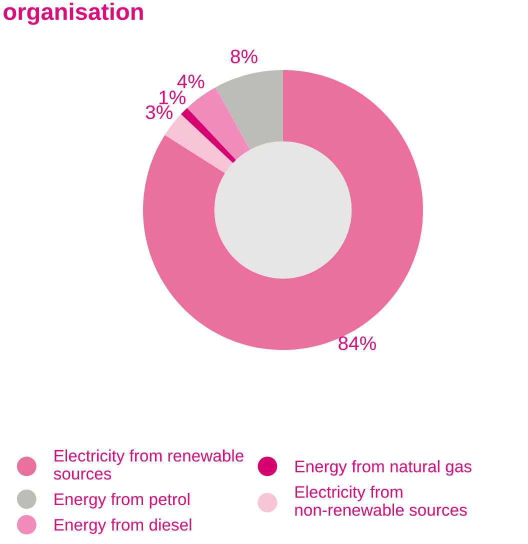  Describe the element at coordinates (244, 57) in the screenshot. I see `data-label: 8%` at that location.